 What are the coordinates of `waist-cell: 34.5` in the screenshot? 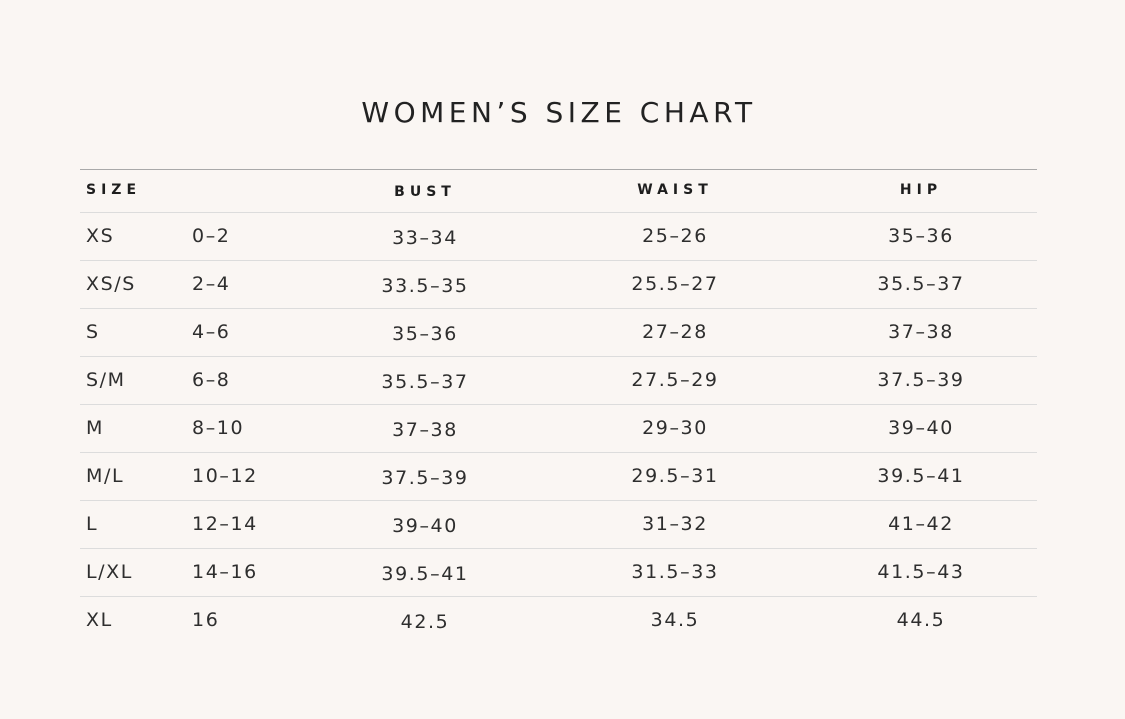 It's located at (675, 620).